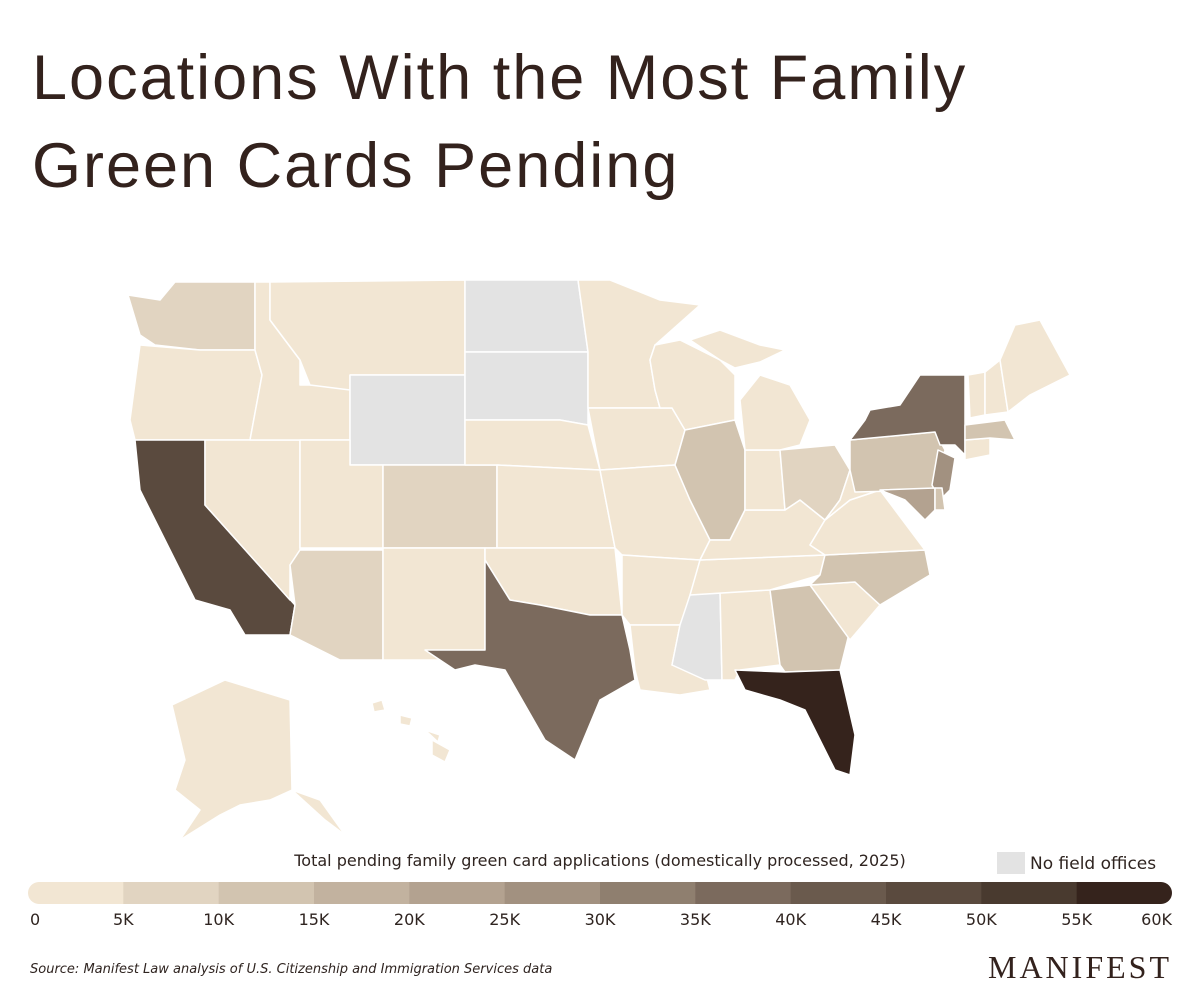  I want to click on colorbar-tick-label: 50K, so click(981, 919).